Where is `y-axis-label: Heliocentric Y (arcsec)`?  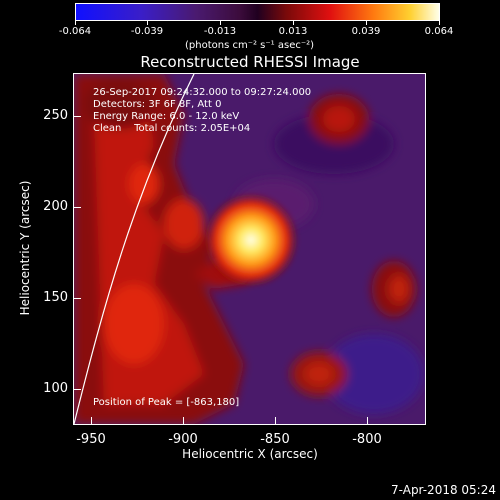
y-axis-label: Heliocentric Y (arcsec) is located at coordinates (25, 248).